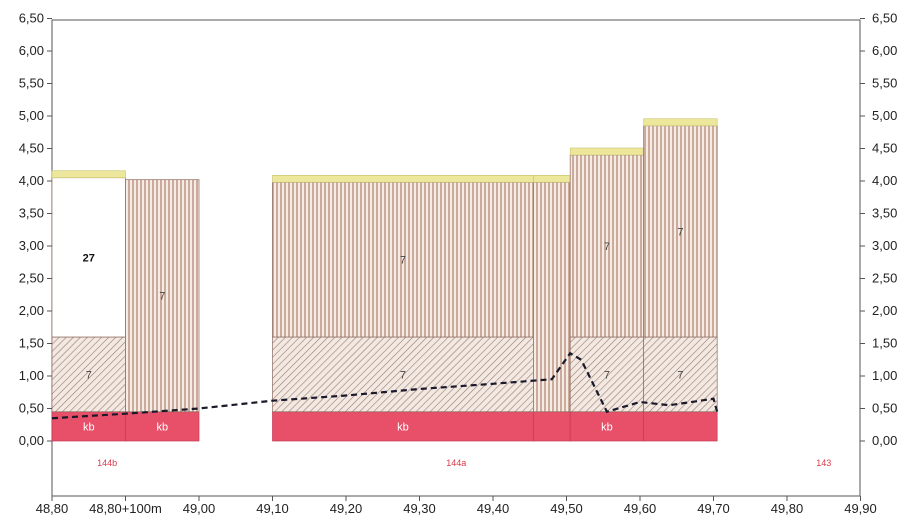 The image size is (919, 518). I want to click on layer-label-2-1: 7, so click(403, 375).